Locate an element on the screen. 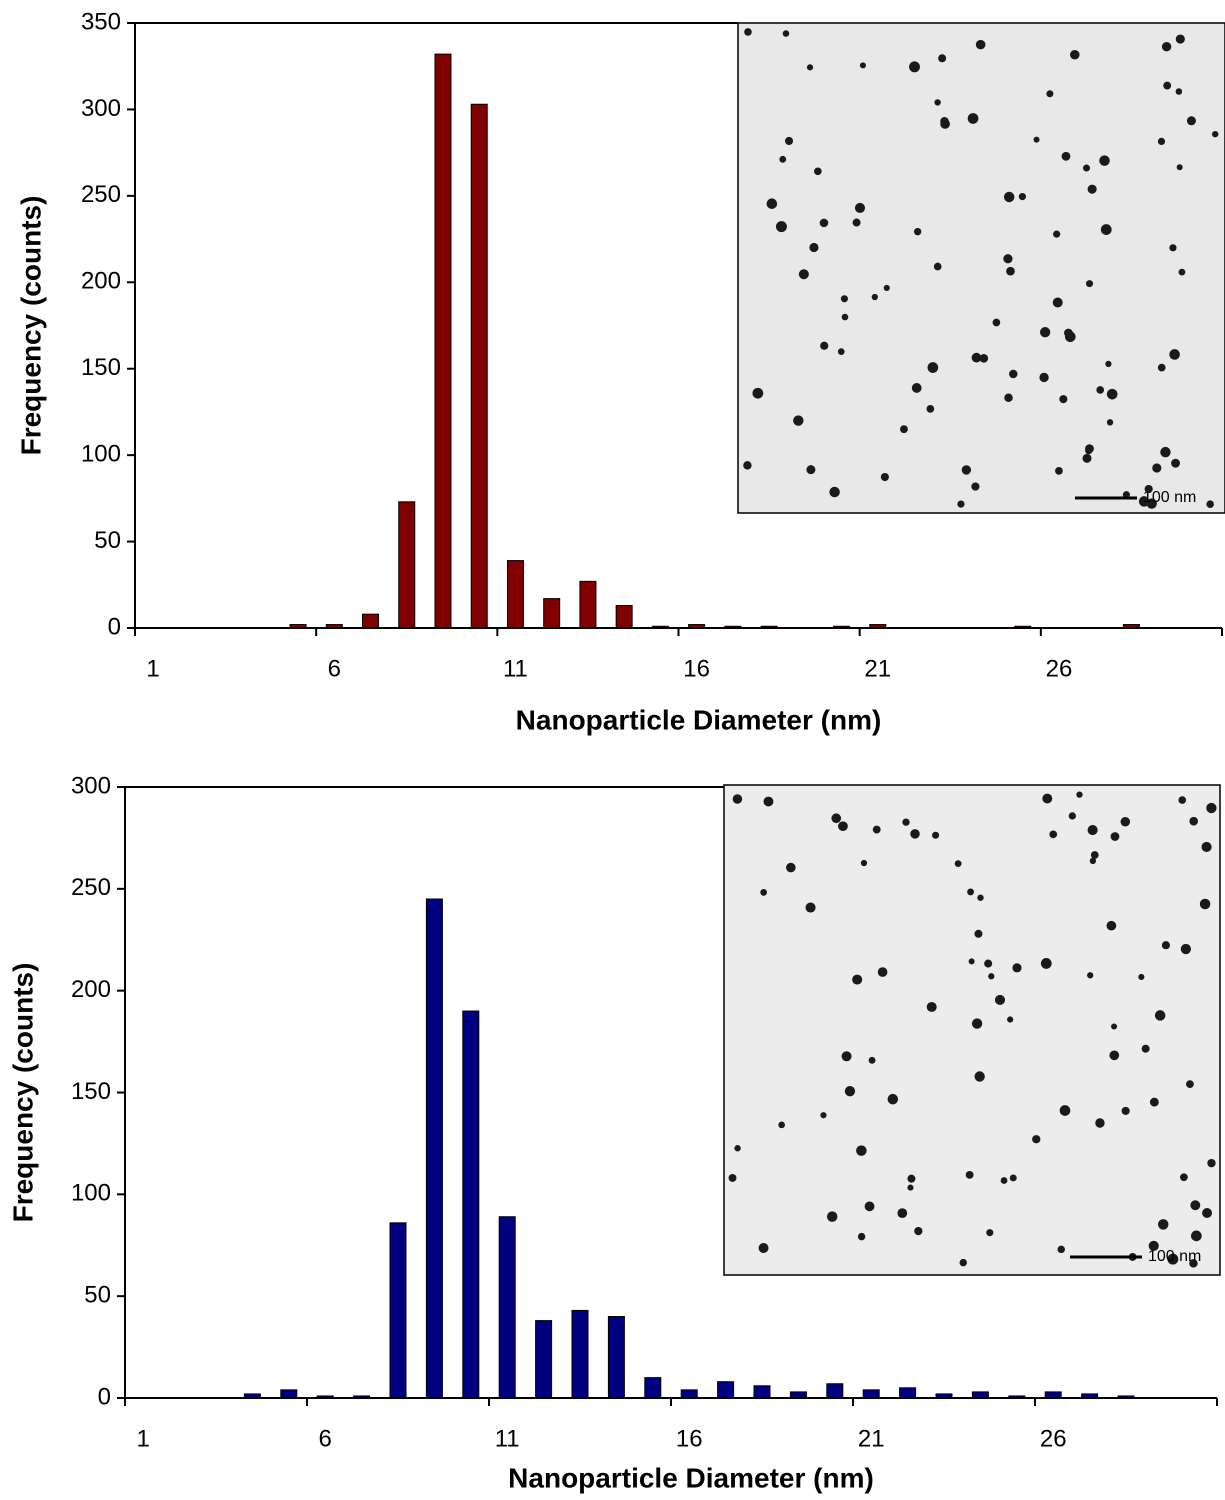 The width and height of the screenshot is (1225, 1500). x-tick-label: 21 is located at coordinates (871, 1438).